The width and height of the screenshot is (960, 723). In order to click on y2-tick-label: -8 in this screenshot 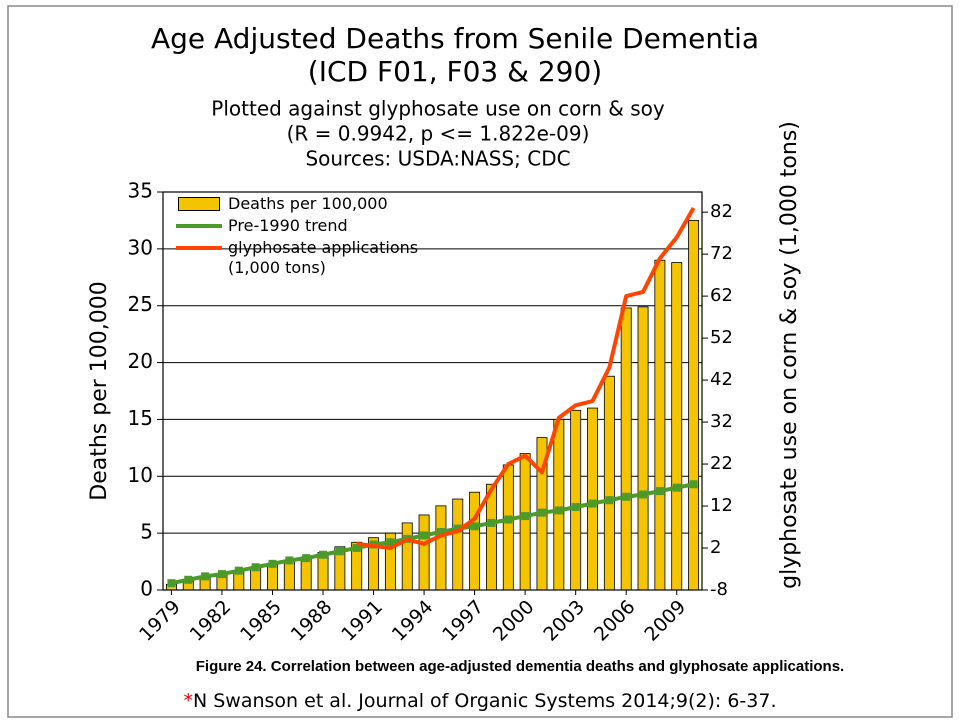, I will do `click(719, 589)`.